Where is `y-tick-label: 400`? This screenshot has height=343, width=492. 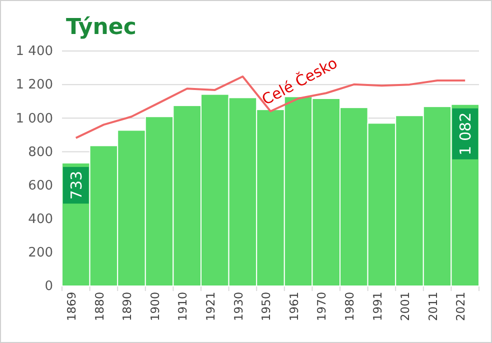 y-tick-label: 400 is located at coordinates (40, 220).